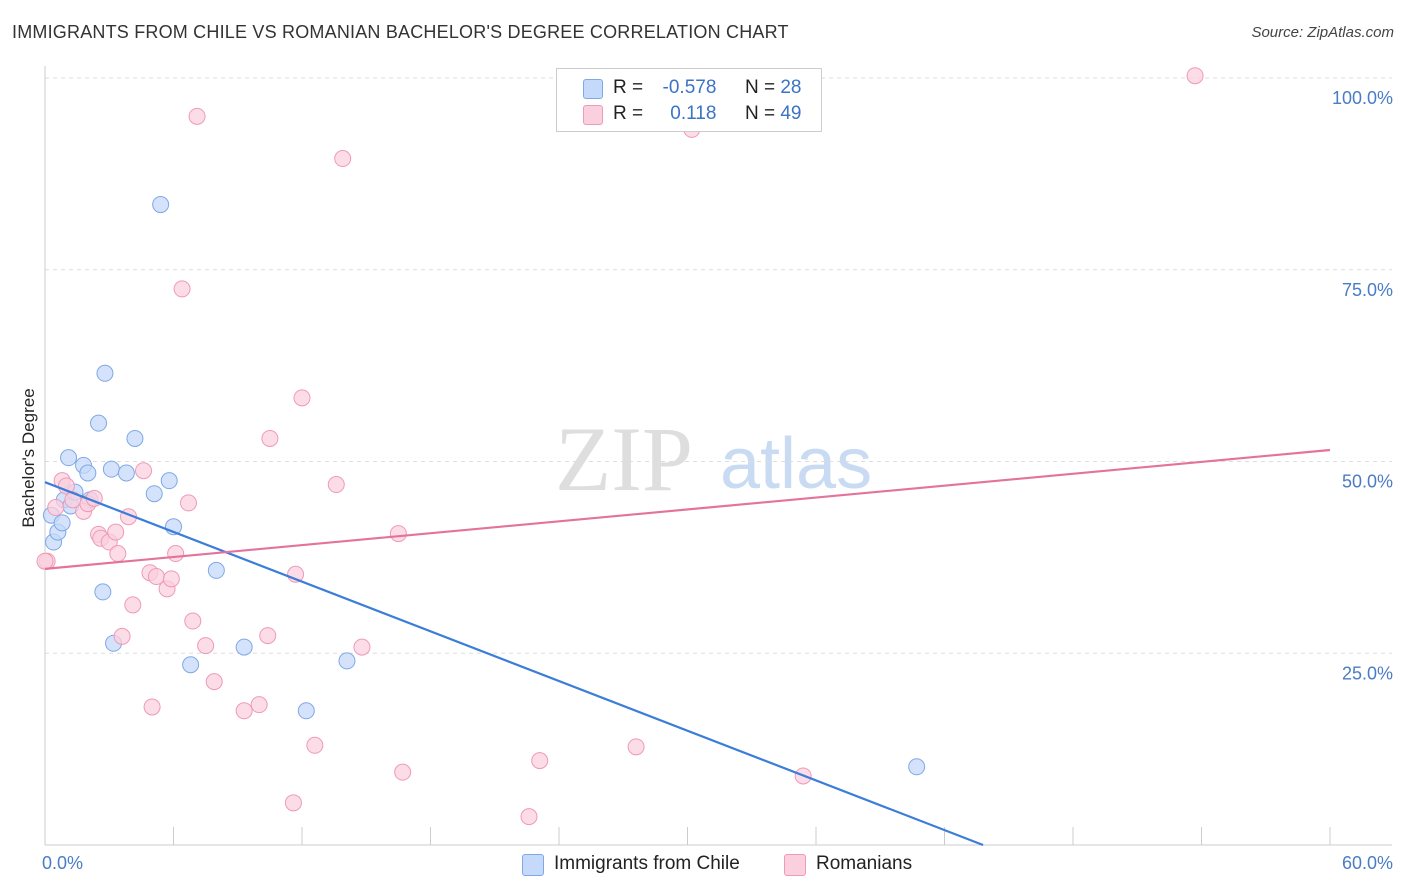 The image size is (1406, 892). I want to click on correlation-legend: R = -0.578 N = 28 R = 0.118 N = 49, so click(689, 100).